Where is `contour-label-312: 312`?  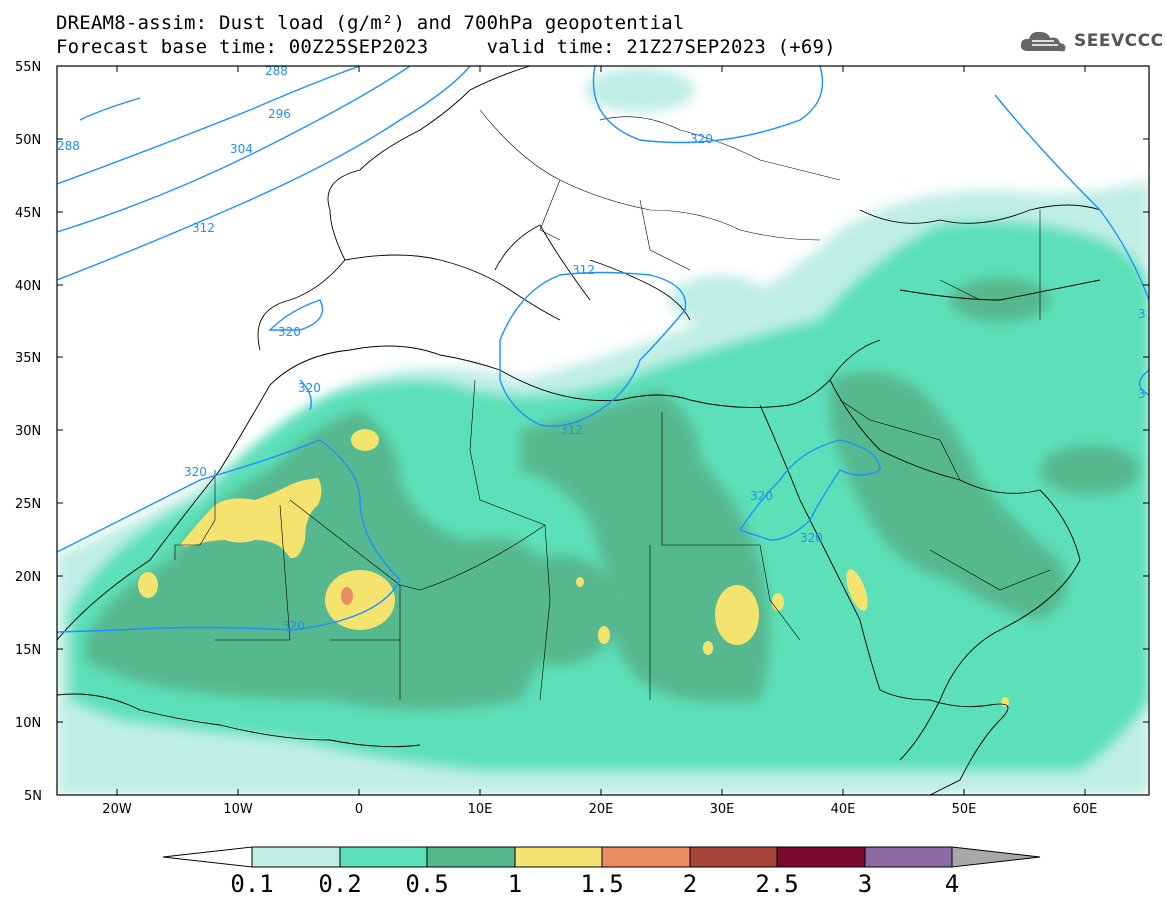
contour-label-312: 312 is located at coordinates (203, 228).